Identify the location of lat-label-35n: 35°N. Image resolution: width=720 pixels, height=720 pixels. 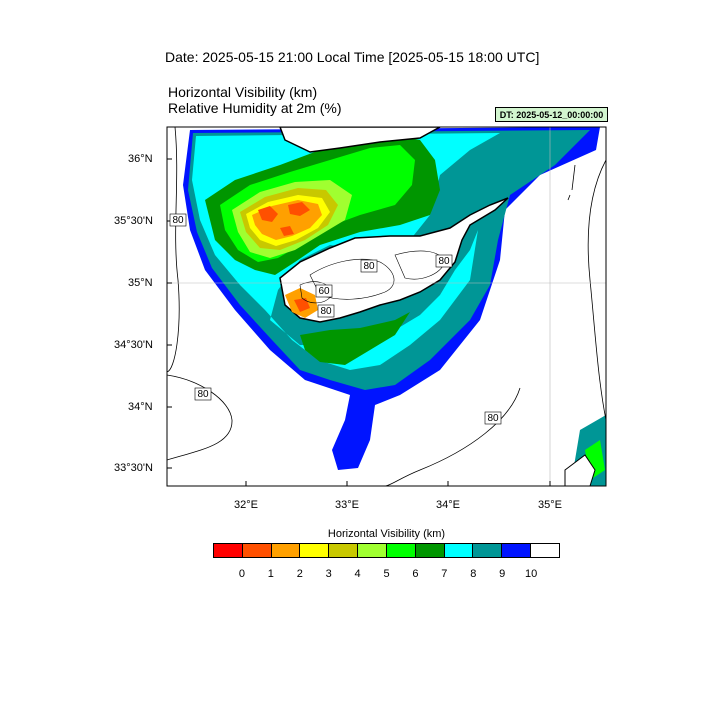
(140, 283).